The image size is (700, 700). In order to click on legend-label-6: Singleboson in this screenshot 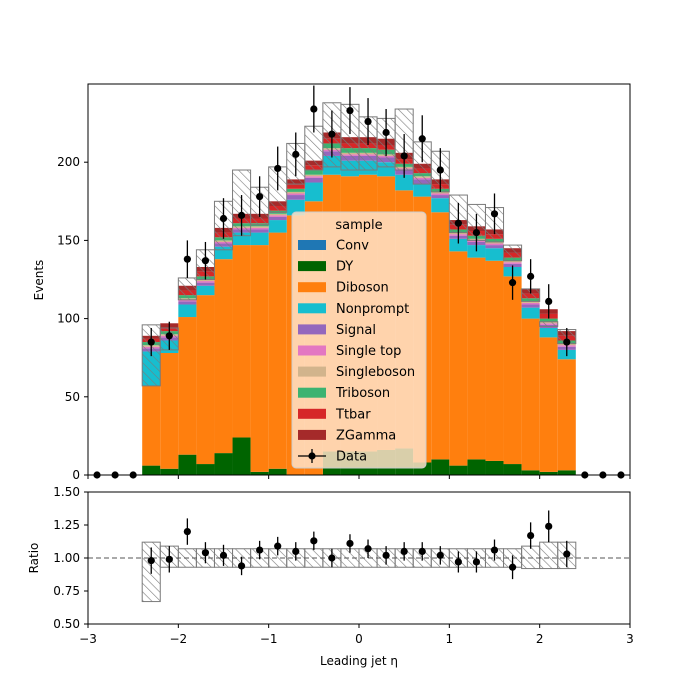, I will do `click(375, 372)`.